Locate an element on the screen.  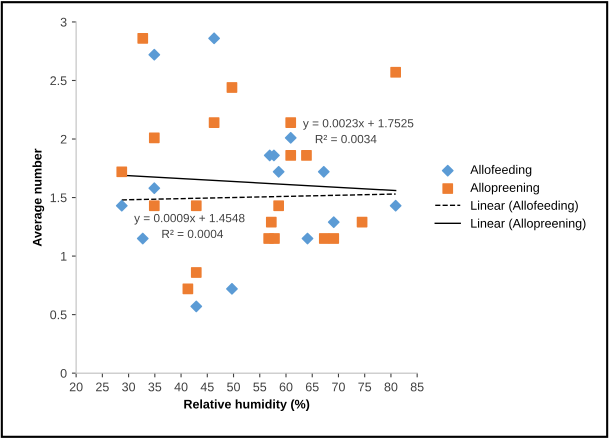
legend-label: Allofeeding is located at coordinates (501, 170).